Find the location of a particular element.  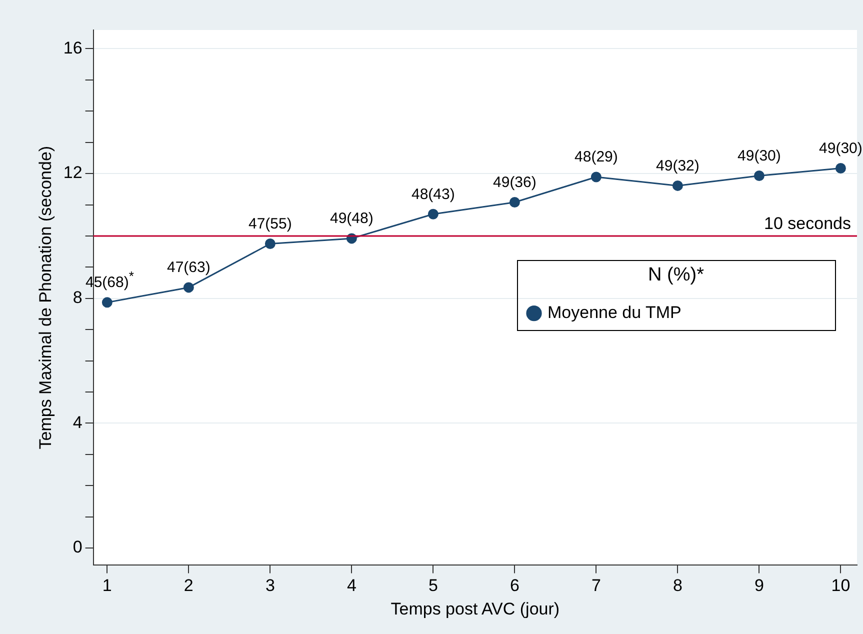

annotation: 47(55) is located at coordinates (270, 223).